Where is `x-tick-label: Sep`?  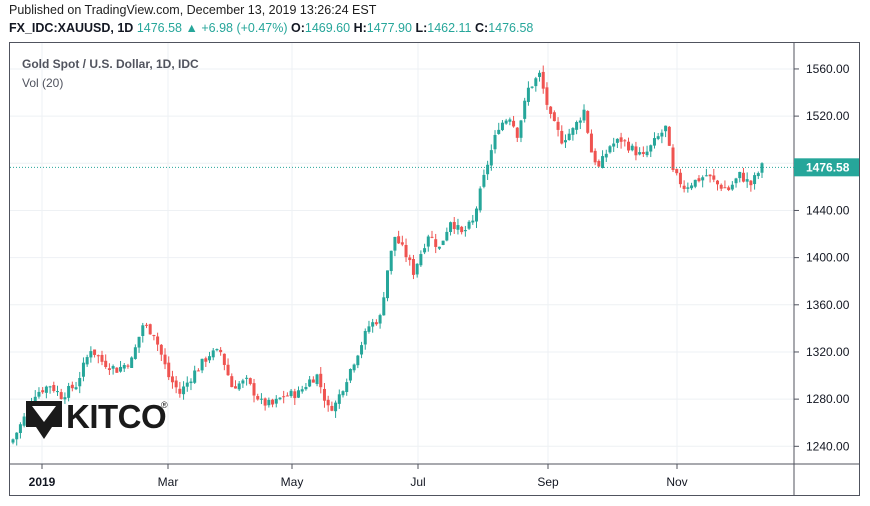
x-tick-label: Sep is located at coordinates (548, 482).